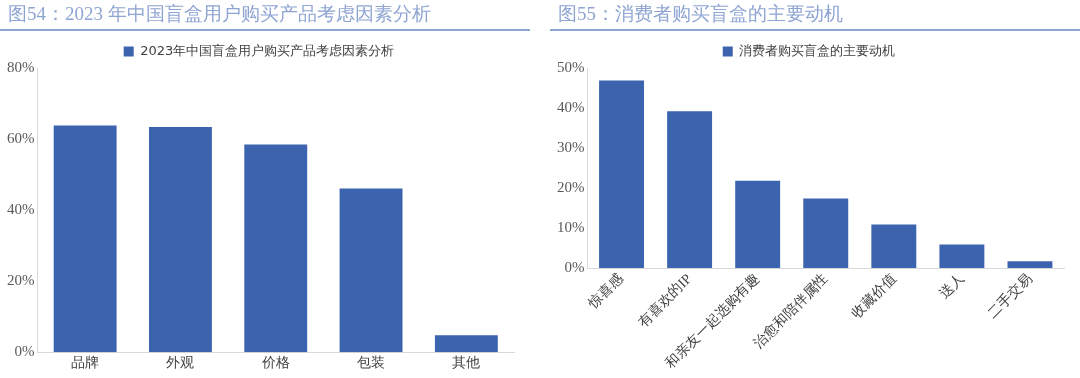 This screenshot has height=378, width=1080. What do you see at coordinates (180, 363) in the screenshot?
I see `x-tick-label: 外观` at bounding box center [180, 363].